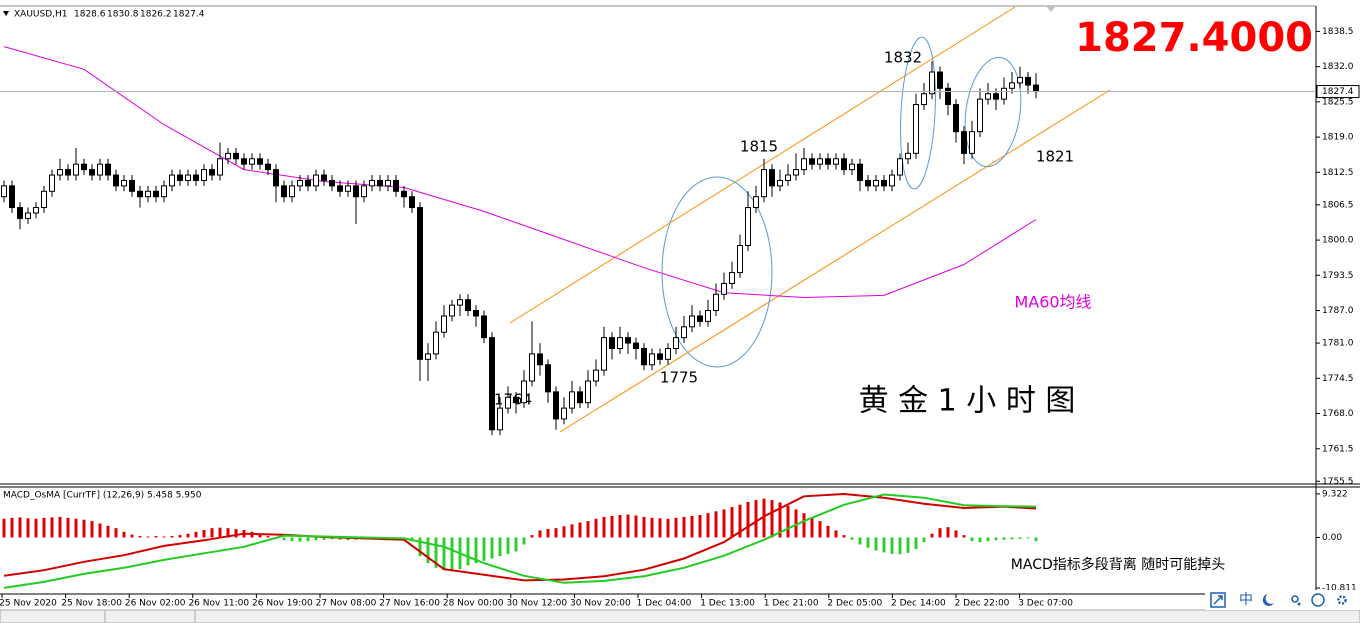 The height and width of the screenshot is (623, 1360). I want to click on x-tick-label: 25 Nov 18:00, so click(91, 604).